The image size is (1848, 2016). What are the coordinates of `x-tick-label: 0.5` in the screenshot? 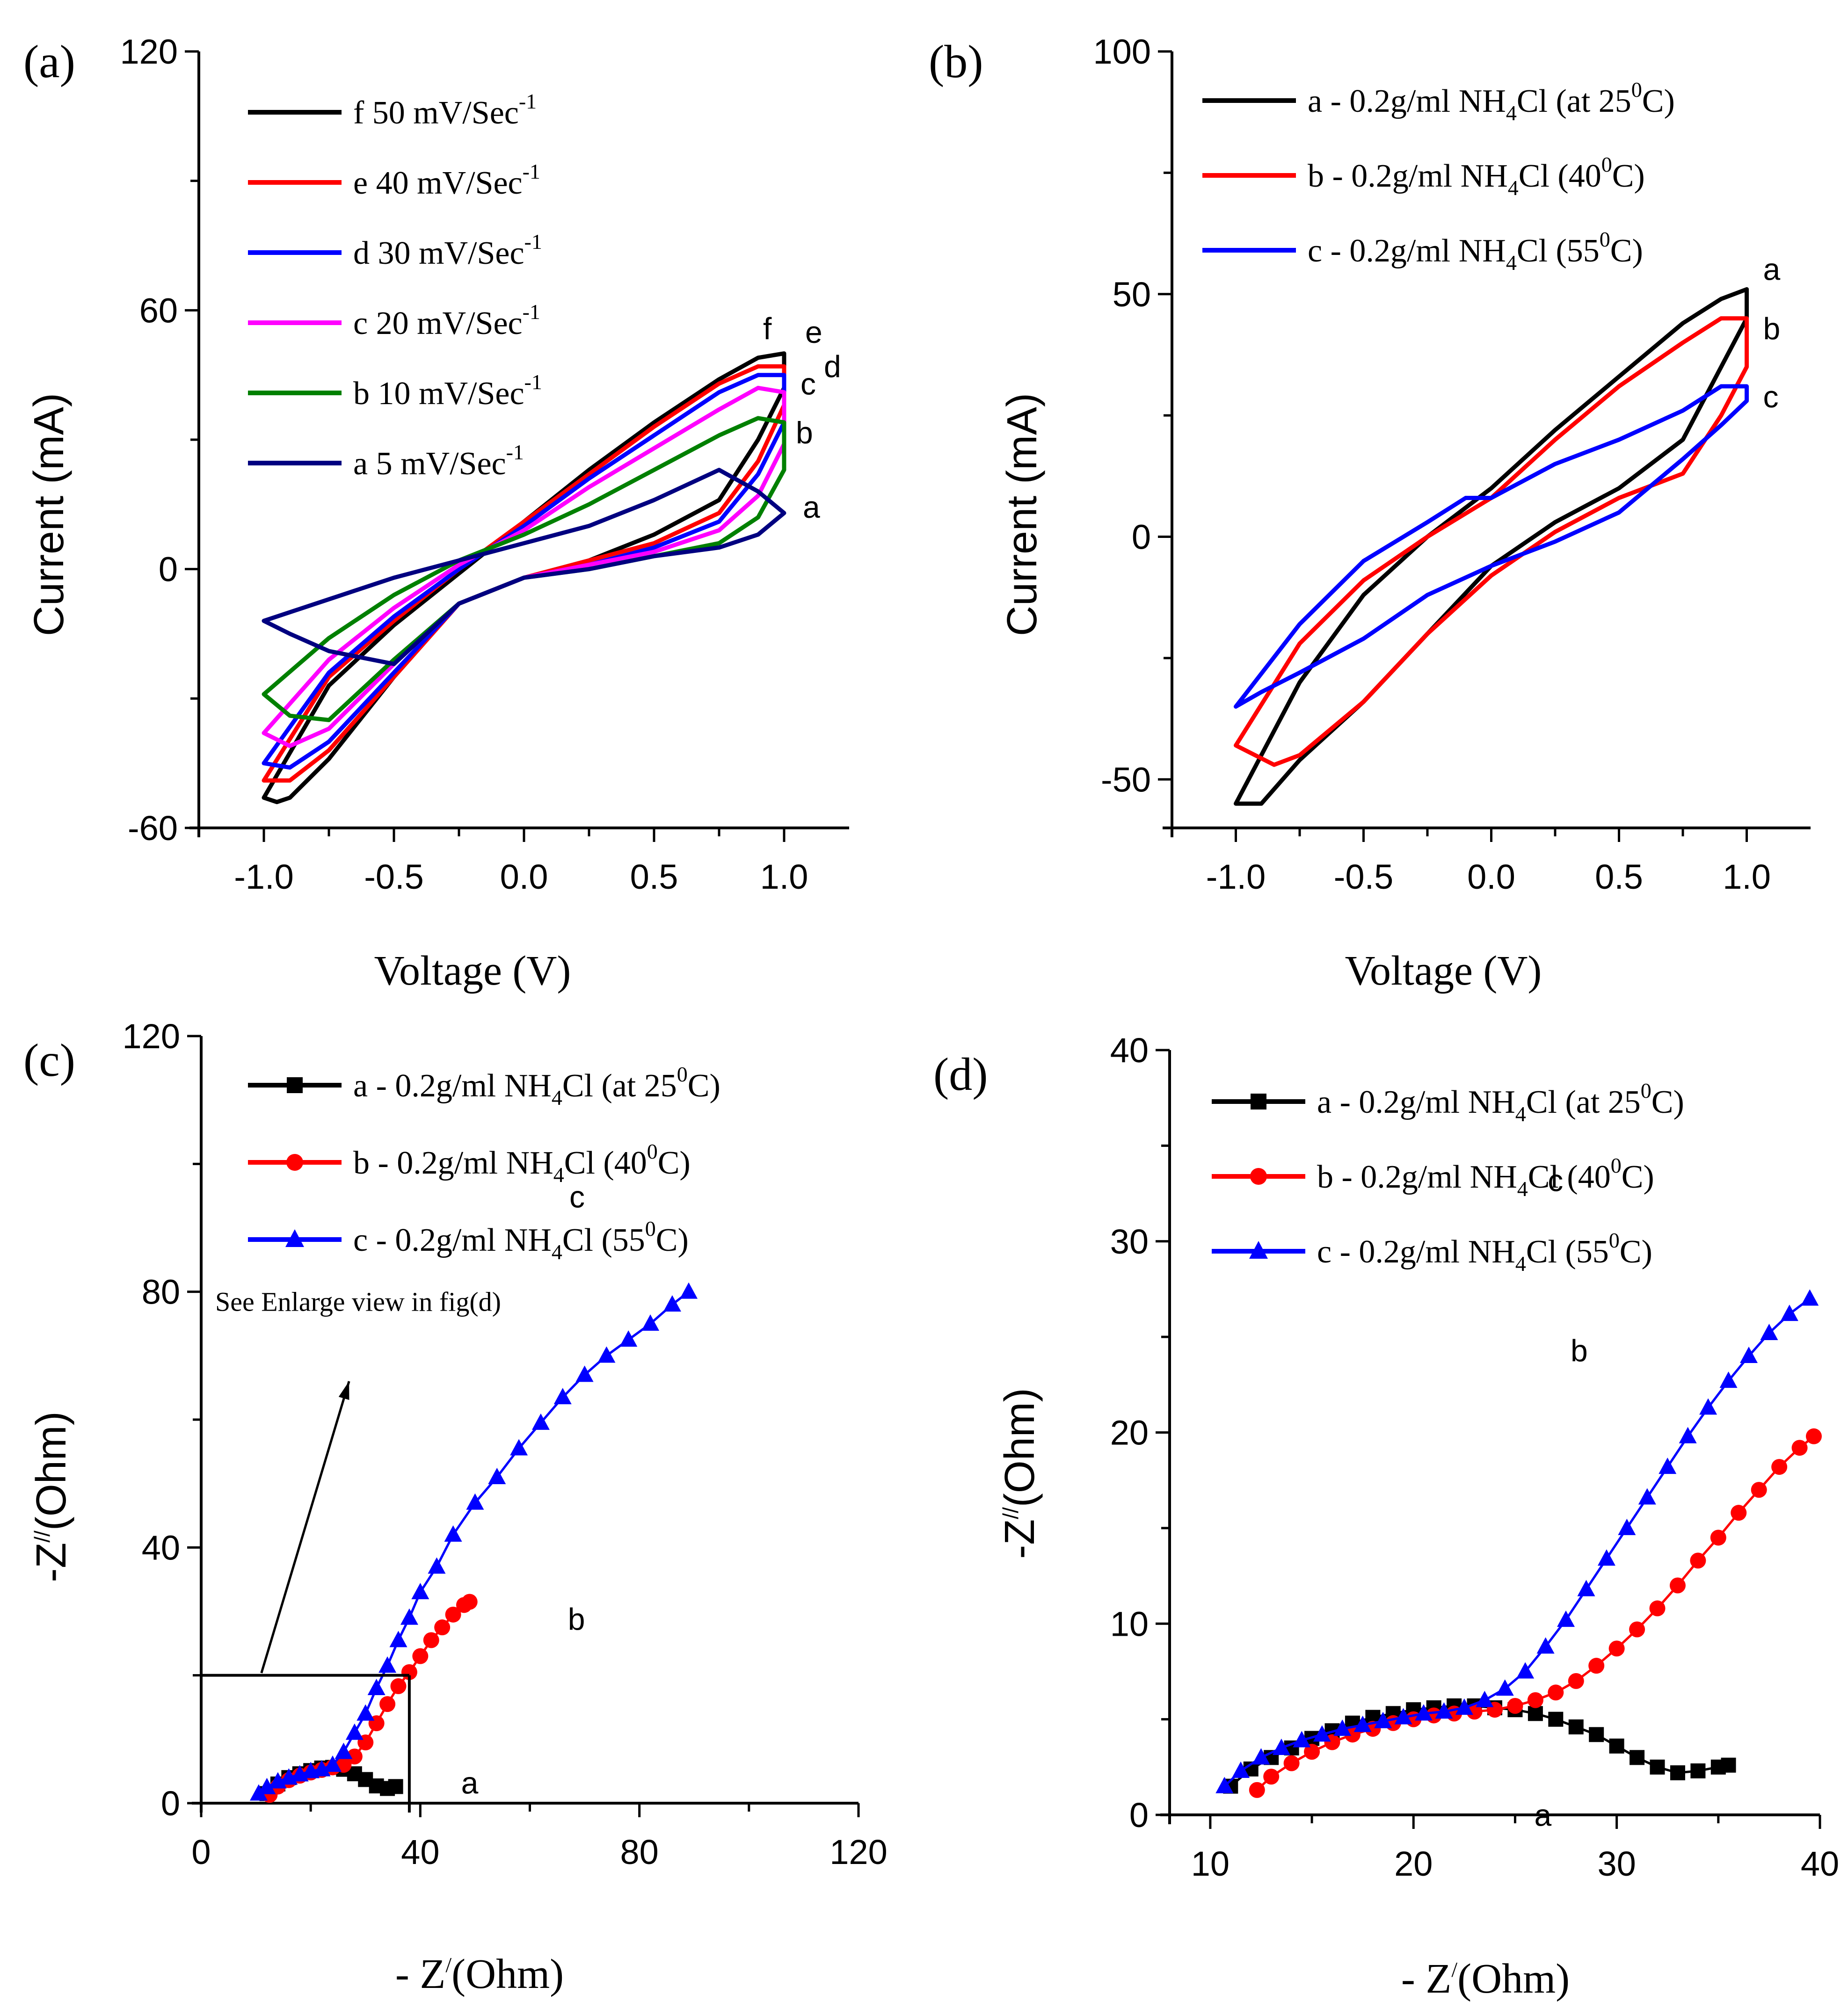 It's located at (1619, 877).